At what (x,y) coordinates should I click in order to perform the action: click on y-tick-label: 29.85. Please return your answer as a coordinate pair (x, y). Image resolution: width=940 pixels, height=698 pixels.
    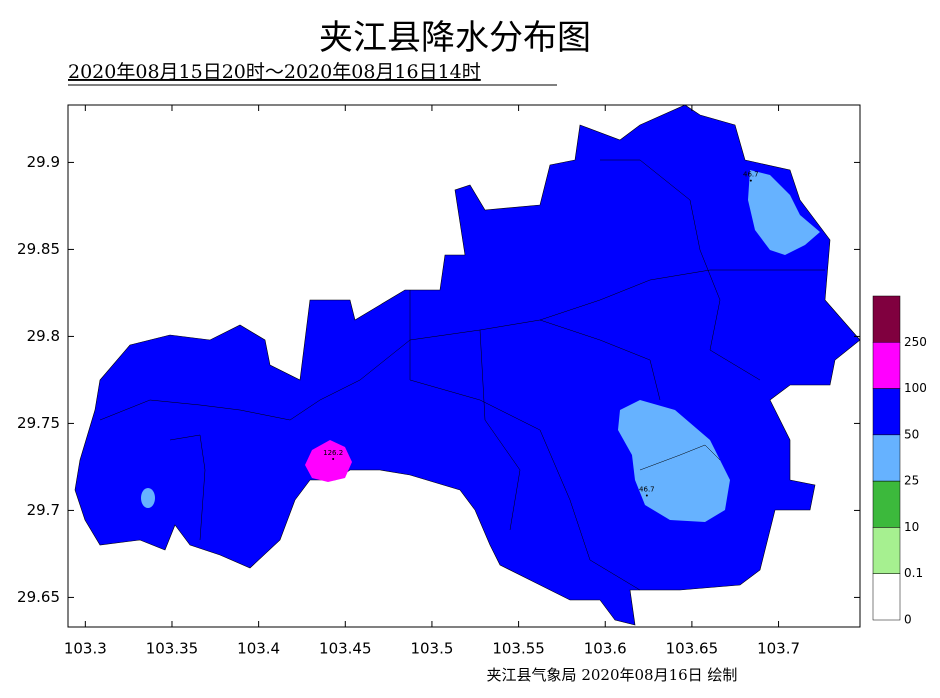
    Looking at the image, I should click on (38, 249).